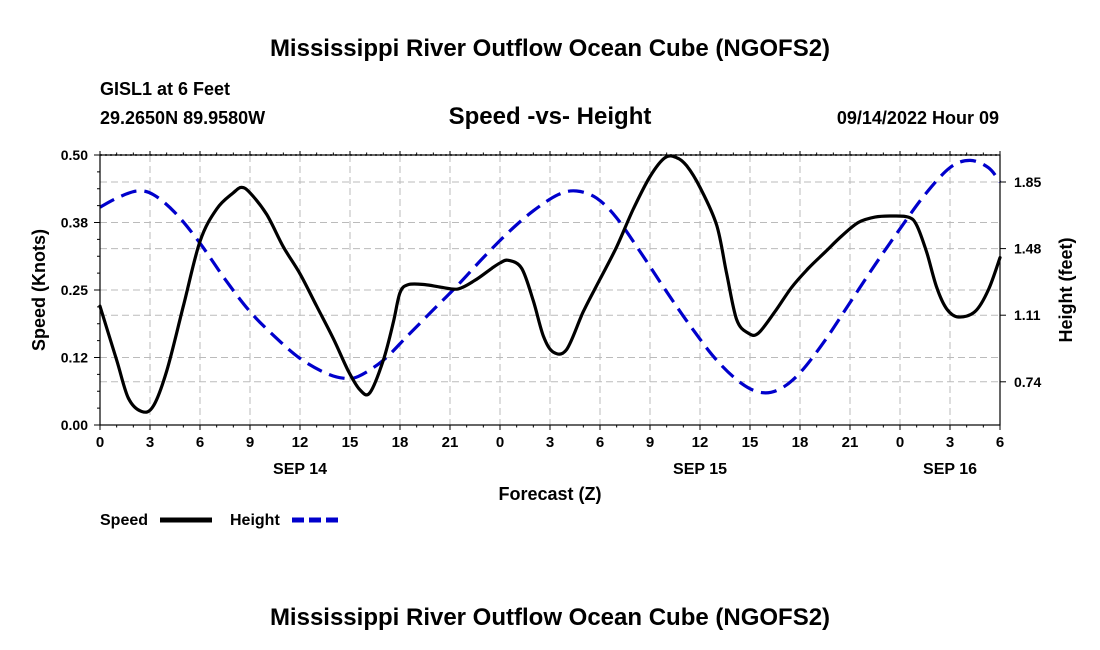 This screenshot has width=1100, height=650. What do you see at coordinates (74, 223) in the screenshot?
I see `y-tick-label: 0.38` at bounding box center [74, 223].